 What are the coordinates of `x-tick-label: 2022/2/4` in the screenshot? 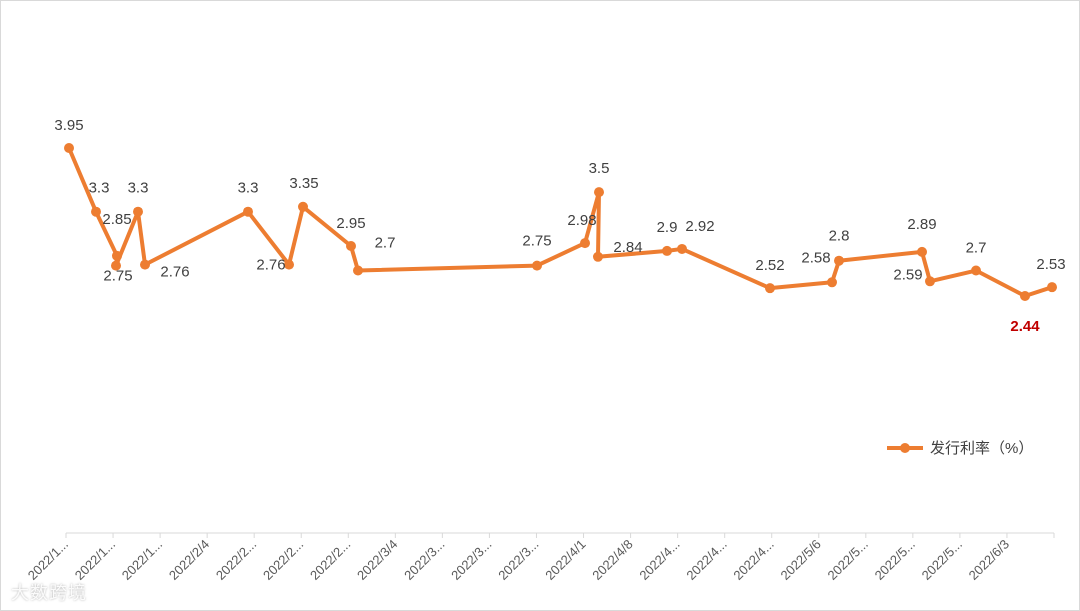 It's located at (189, 560).